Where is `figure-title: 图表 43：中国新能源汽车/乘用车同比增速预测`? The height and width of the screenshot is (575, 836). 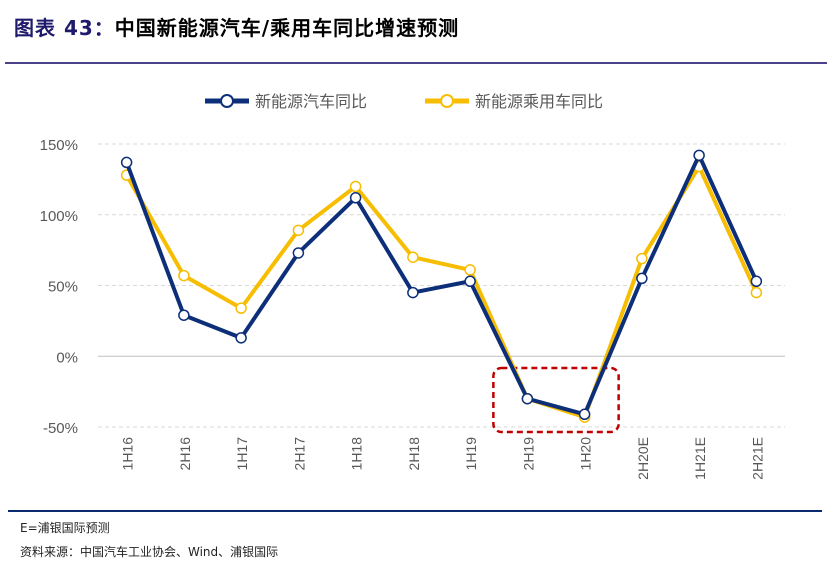
figure-title: 图表 43：中国新能源汽车/乘用车同比增速预测 is located at coordinates (236, 26).